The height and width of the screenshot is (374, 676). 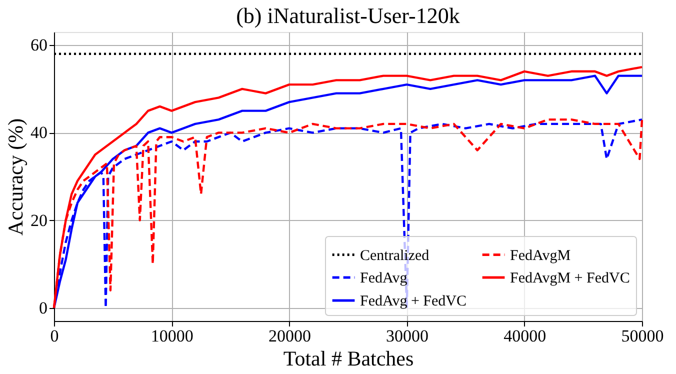 I want to click on x-tick-label: 40000, so click(x=525, y=336).